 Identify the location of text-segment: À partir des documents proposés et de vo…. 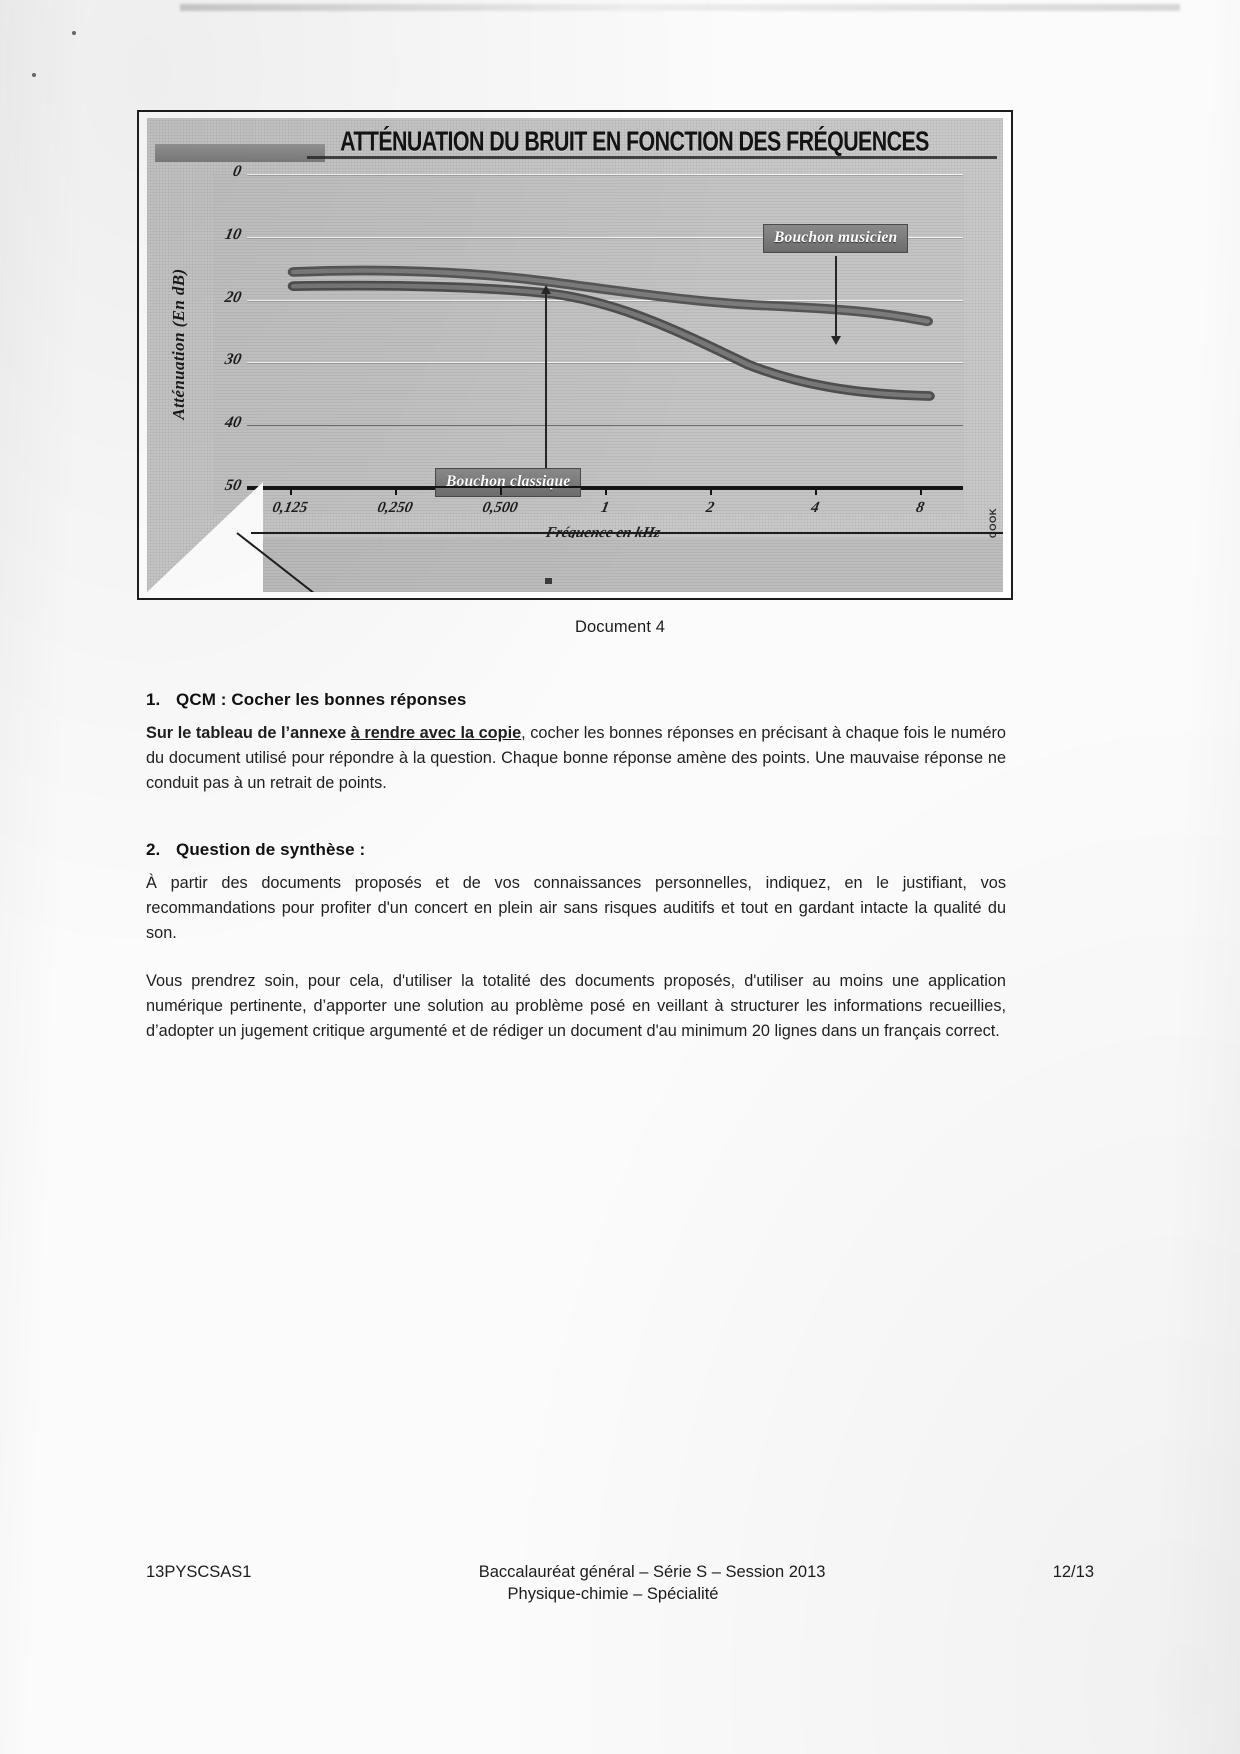
(576, 908).